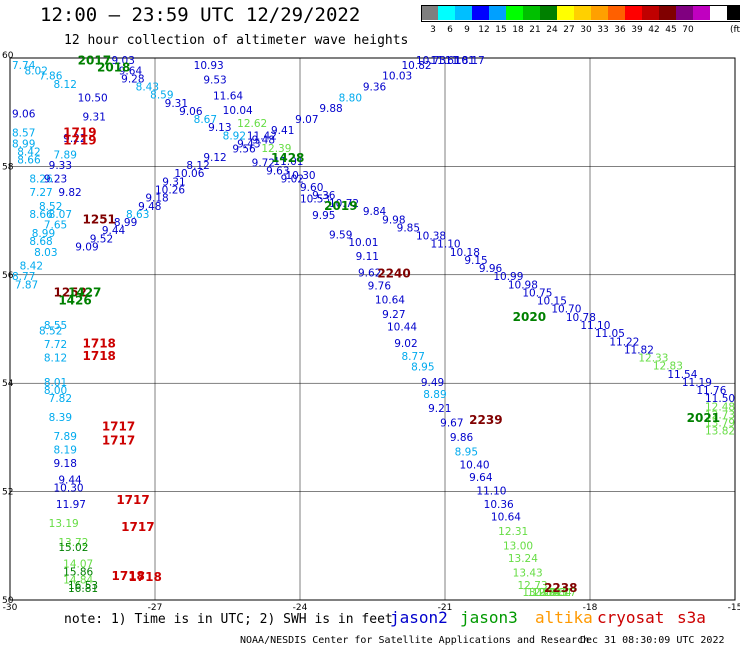 Image resolution: width=740 pixels, height=650 pixels. What do you see at coordinates (234, 136) in the screenshot?
I see `wave-height-value: 8.92` at bounding box center [234, 136].